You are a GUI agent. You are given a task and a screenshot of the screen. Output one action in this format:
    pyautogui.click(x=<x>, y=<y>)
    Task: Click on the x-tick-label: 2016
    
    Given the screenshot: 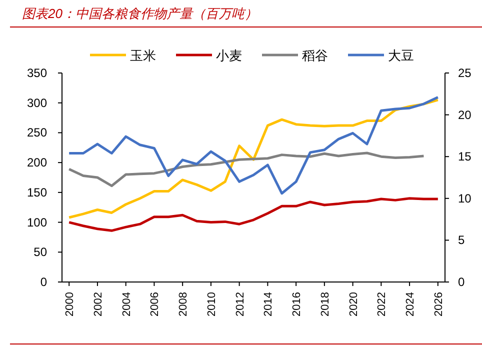 What is the action you would take?
    pyautogui.click(x=297, y=304)
    